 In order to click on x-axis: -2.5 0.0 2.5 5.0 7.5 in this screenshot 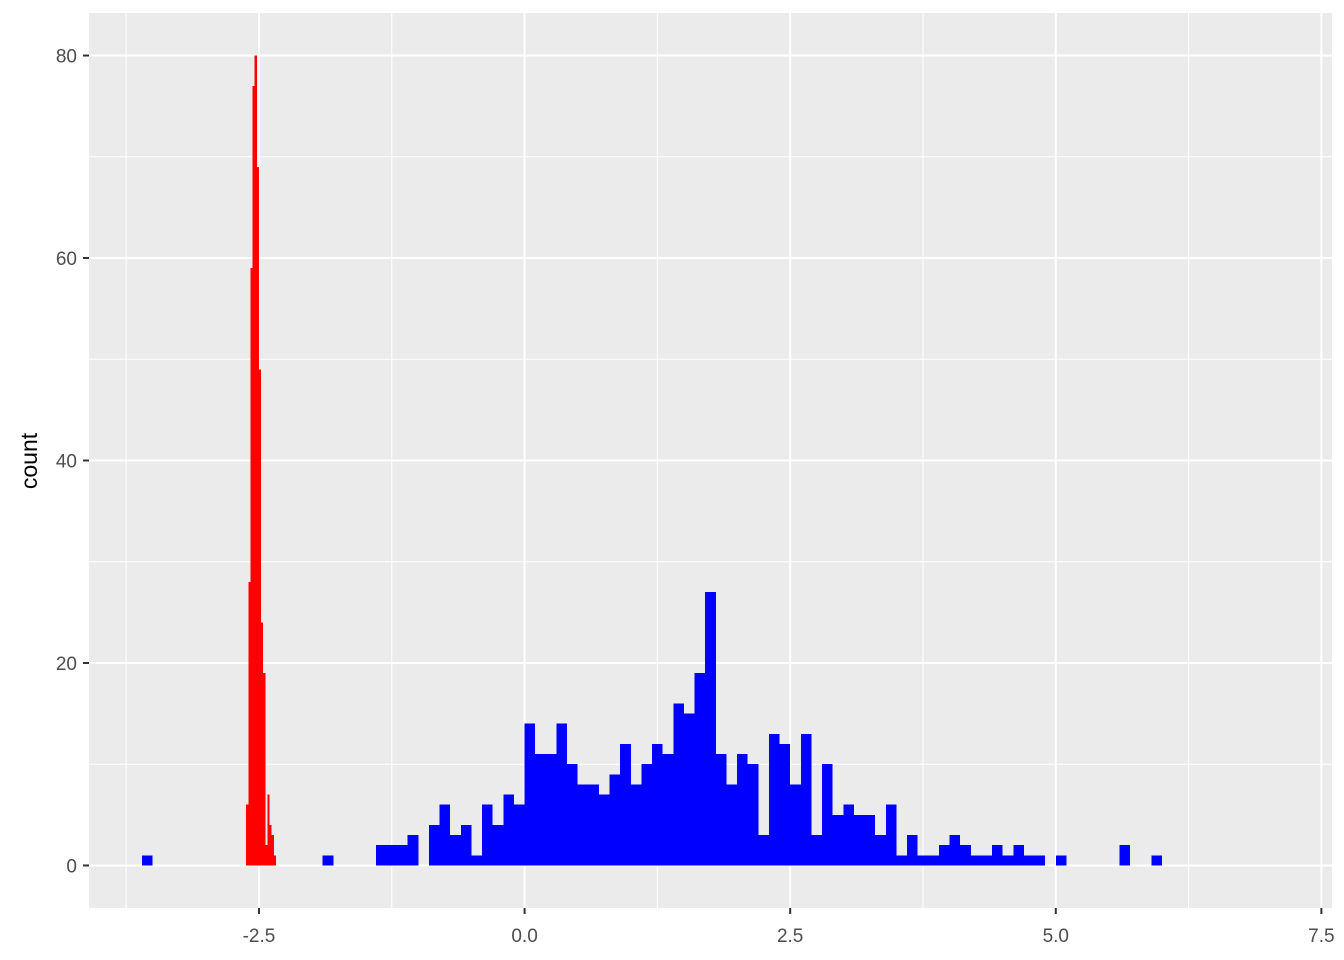, I will do `click(789, 927)`.